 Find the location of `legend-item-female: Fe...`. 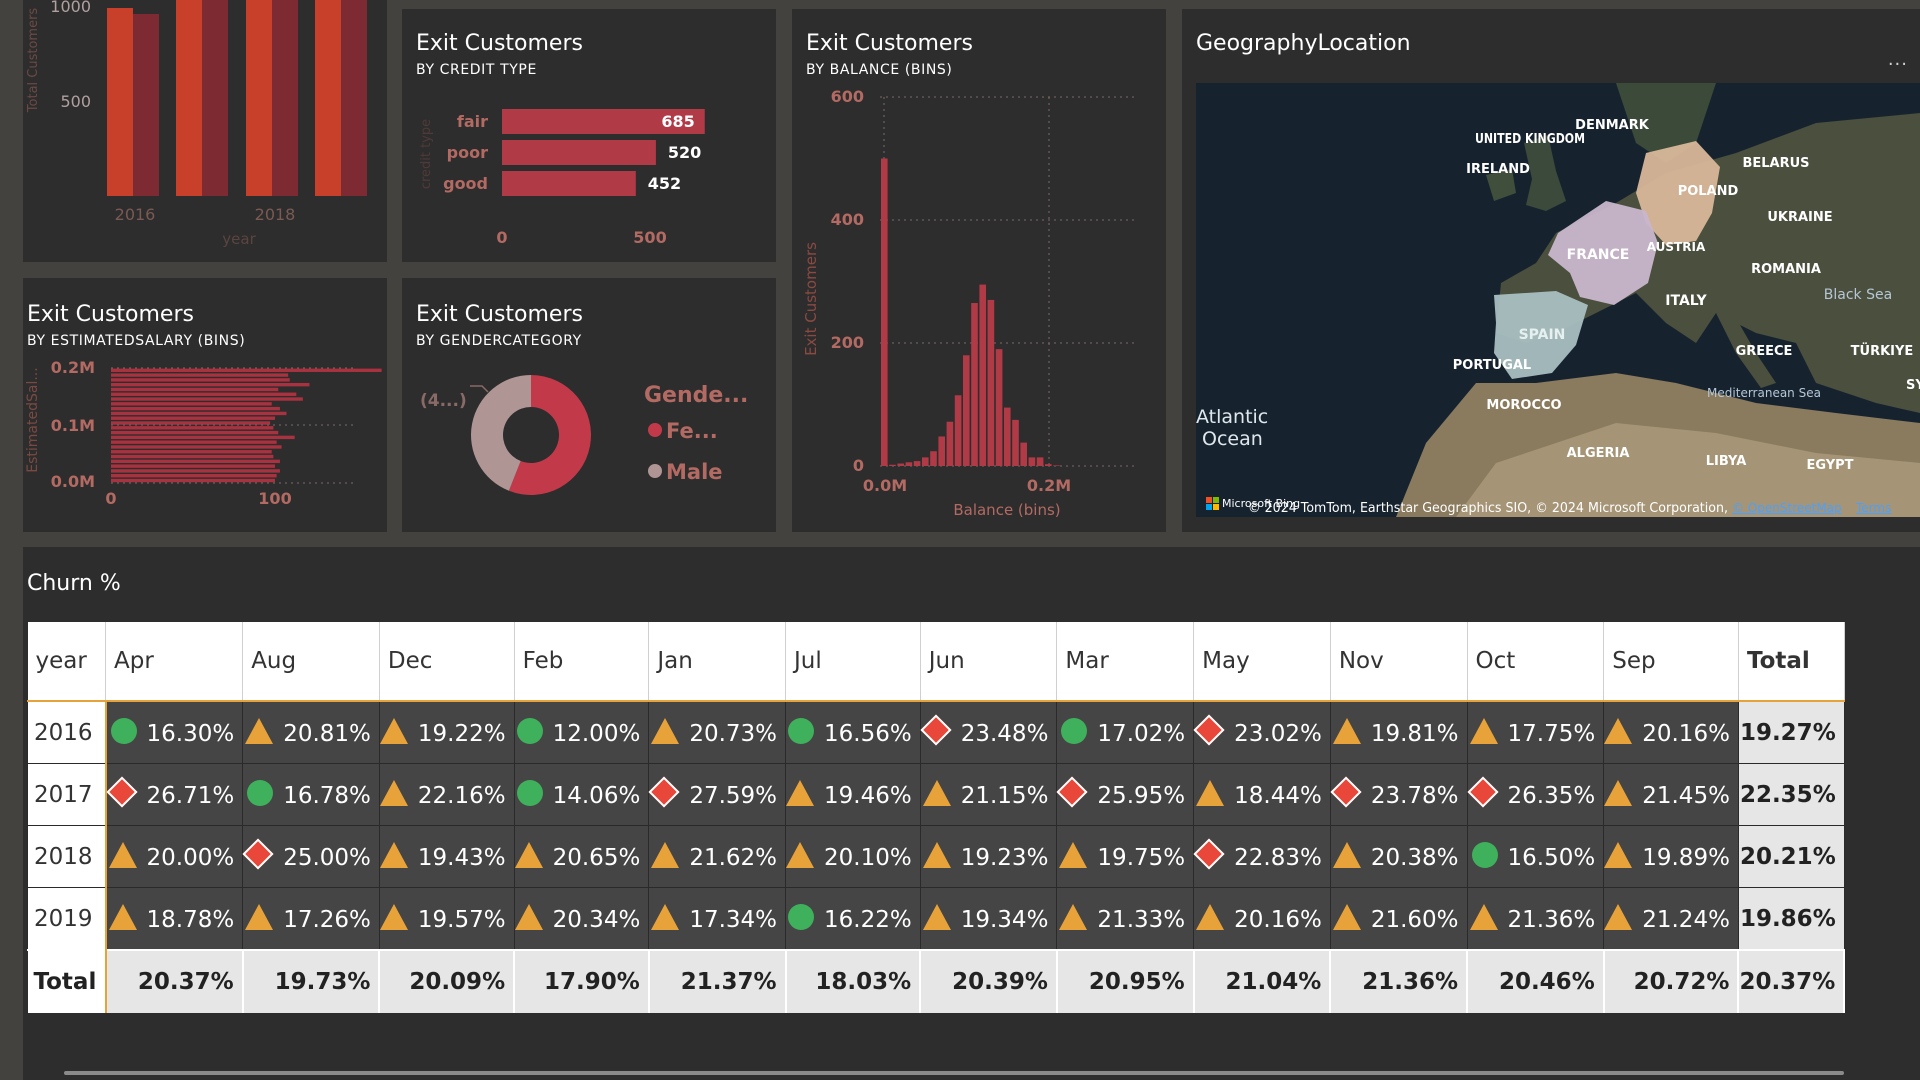

legend-item-female: Fe... is located at coordinates (692, 431).